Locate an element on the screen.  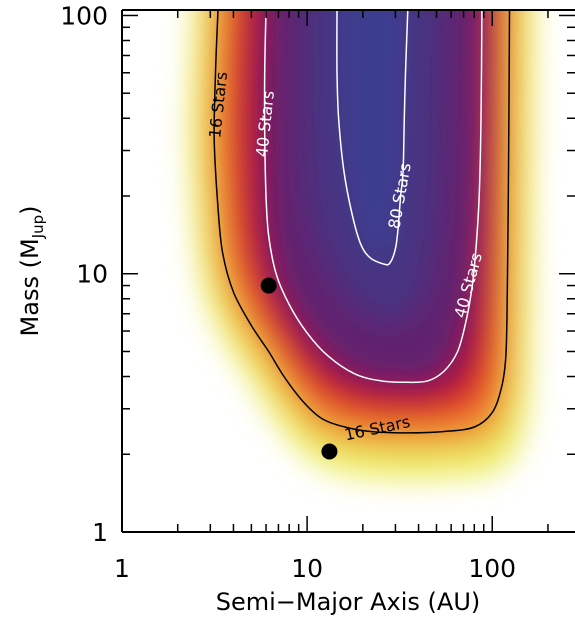
y-axis-title-sub: Jup is located at coordinates (38, 227).